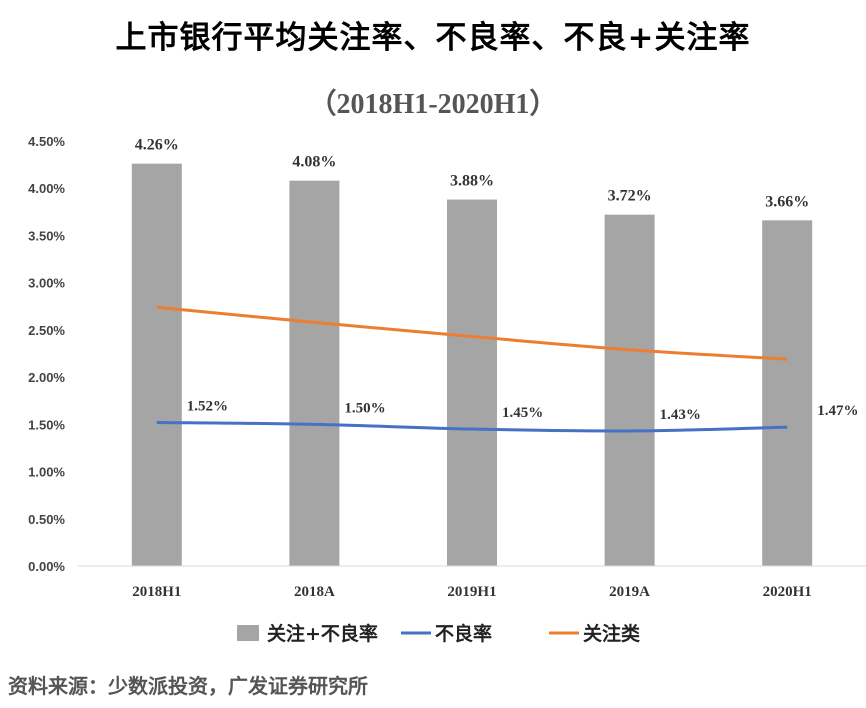 The image size is (866, 708). What do you see at coordinates (611, 633) in the screenshot?
I see `legend-label: 关注类` at bounding box center [611, 633].